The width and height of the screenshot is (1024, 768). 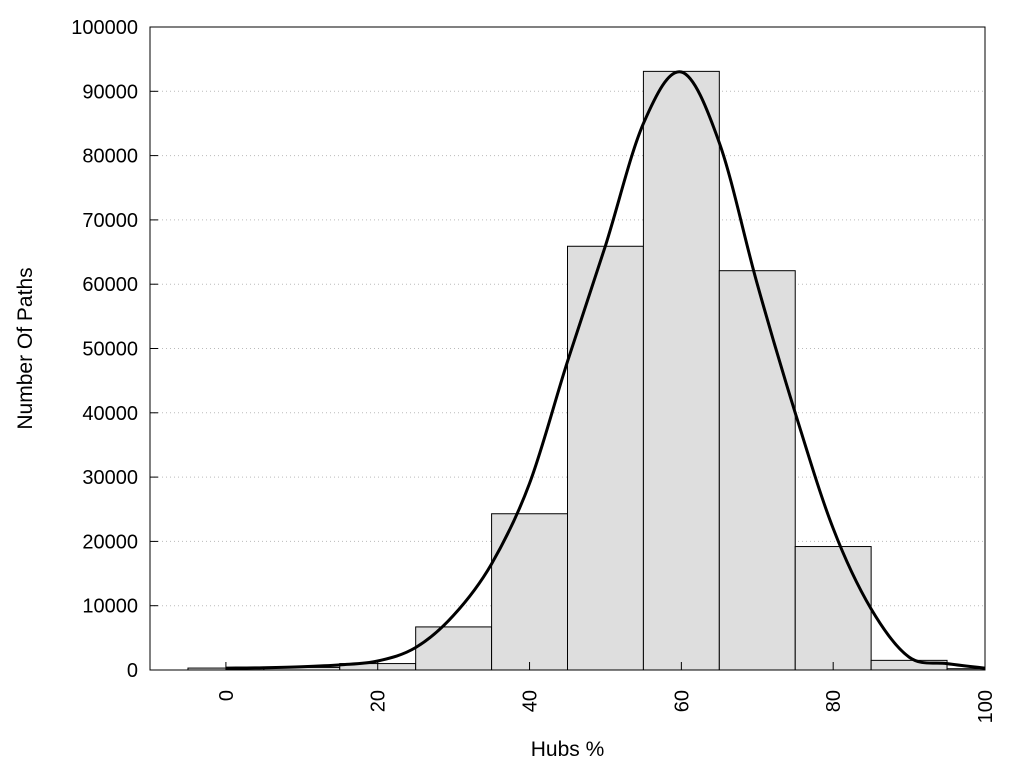 I want to click on y-tick-label-3: 30000, so click(x=110, y=478).